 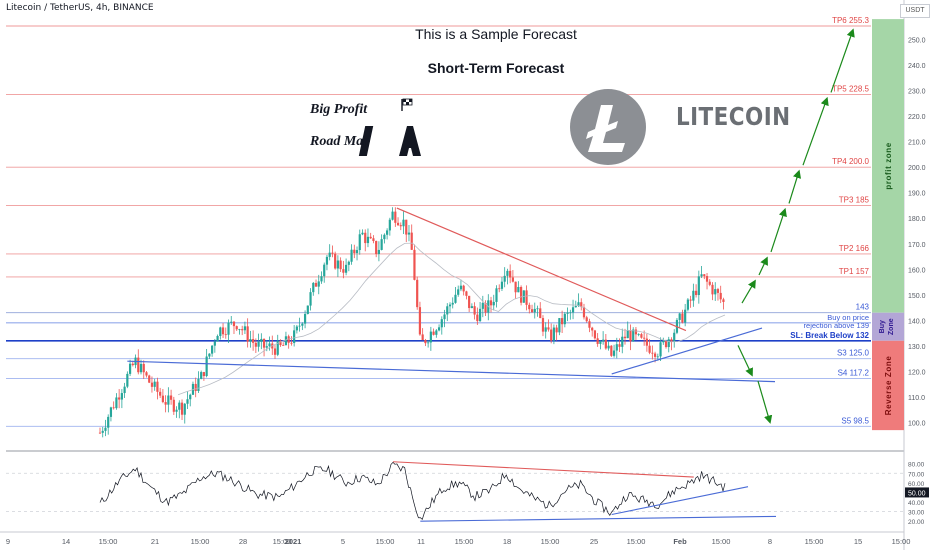 I want to click on forecast-title: This is a Sample Forecast, so click(x=496, y=34).